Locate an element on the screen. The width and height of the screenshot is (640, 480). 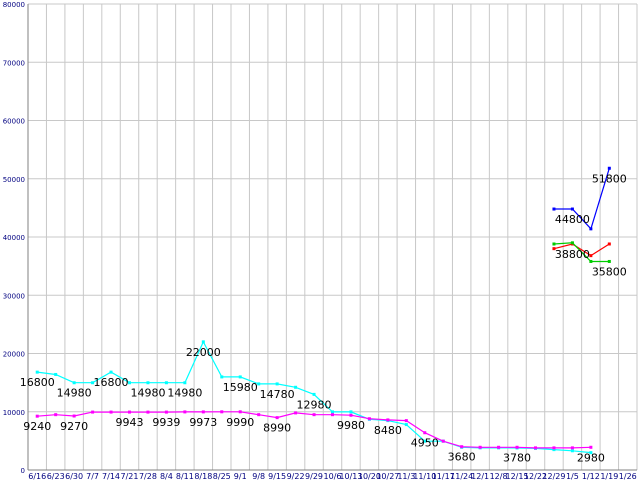
y-tick-label: 70000 is located at coordinates (14, 63).